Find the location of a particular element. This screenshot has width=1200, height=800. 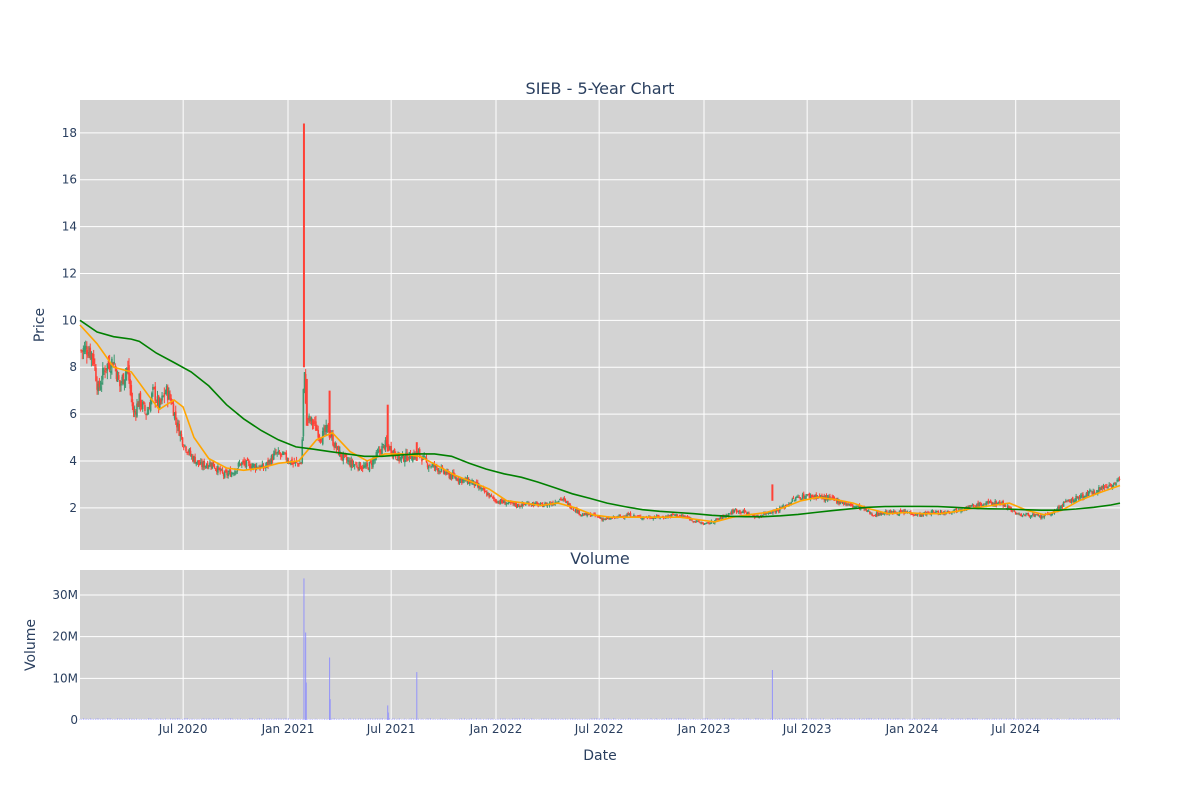

volume-y-tick-label: 20M is located at coordinates (65, 637).